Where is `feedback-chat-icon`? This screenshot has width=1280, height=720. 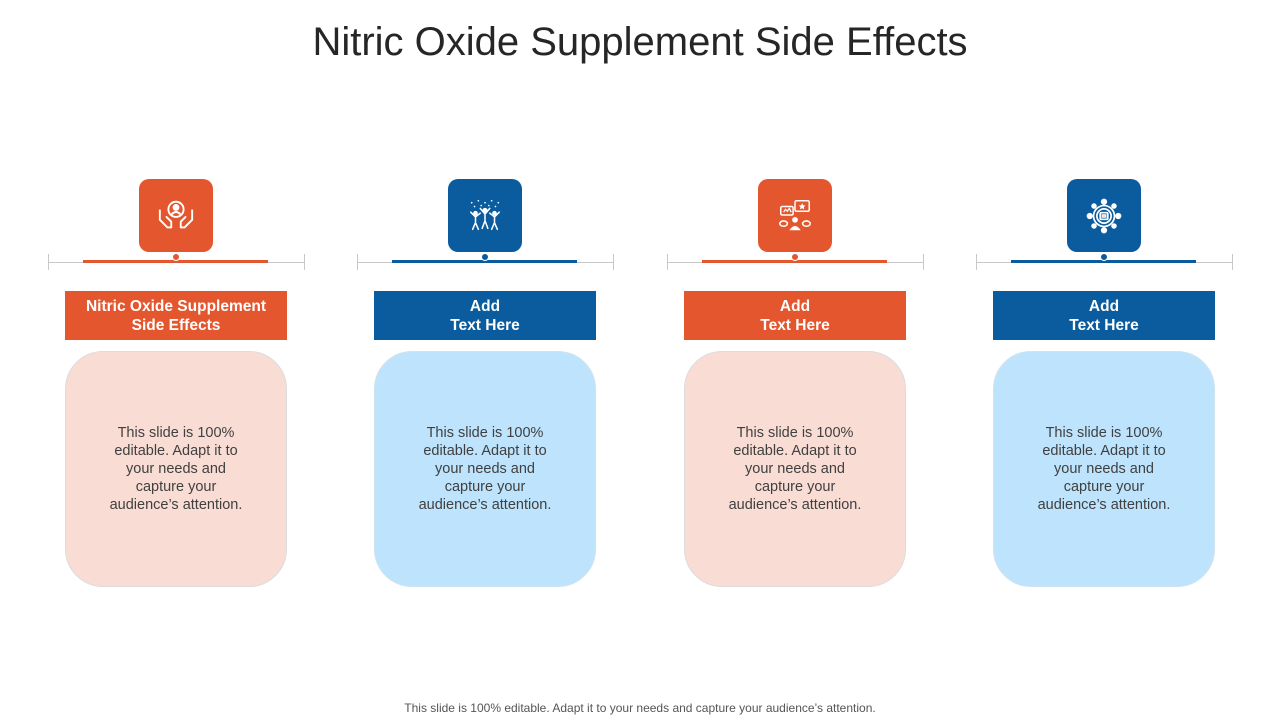 feedback-chat-icon is located at coordinates (795, 215).